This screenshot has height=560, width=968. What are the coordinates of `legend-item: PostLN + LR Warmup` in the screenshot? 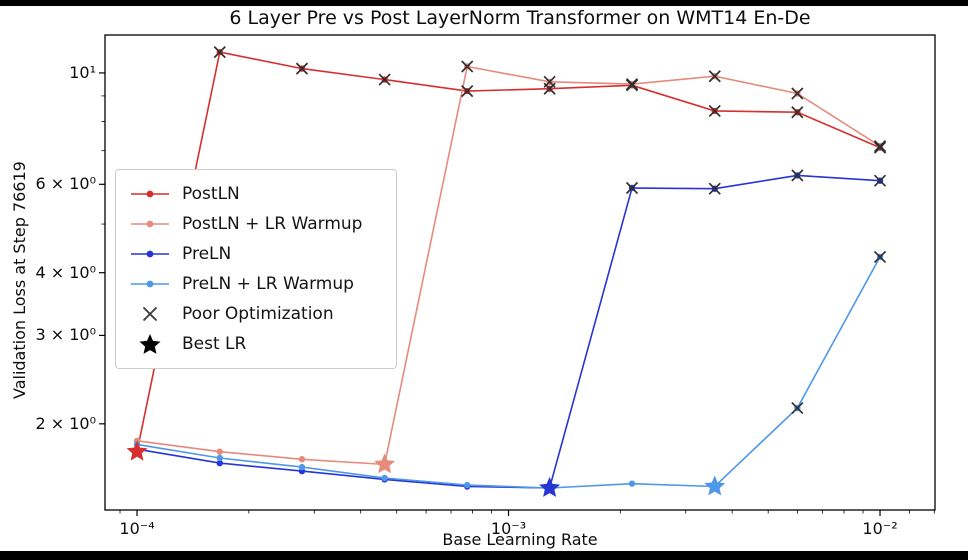 It's located at (245, 224).